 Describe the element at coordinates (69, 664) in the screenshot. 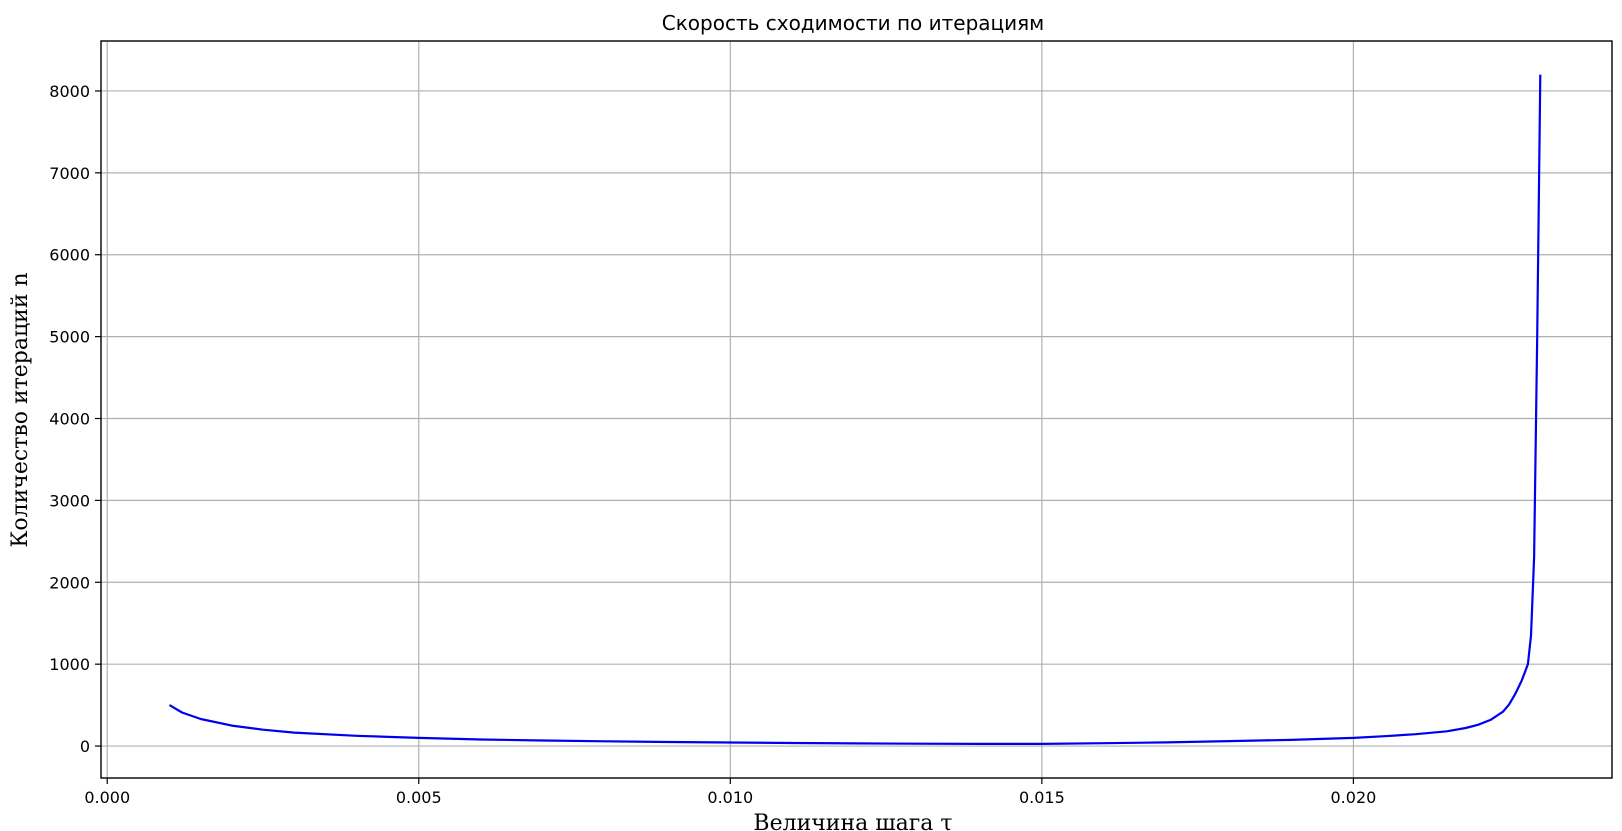

I see `y-tick-label: 1000` at that location.